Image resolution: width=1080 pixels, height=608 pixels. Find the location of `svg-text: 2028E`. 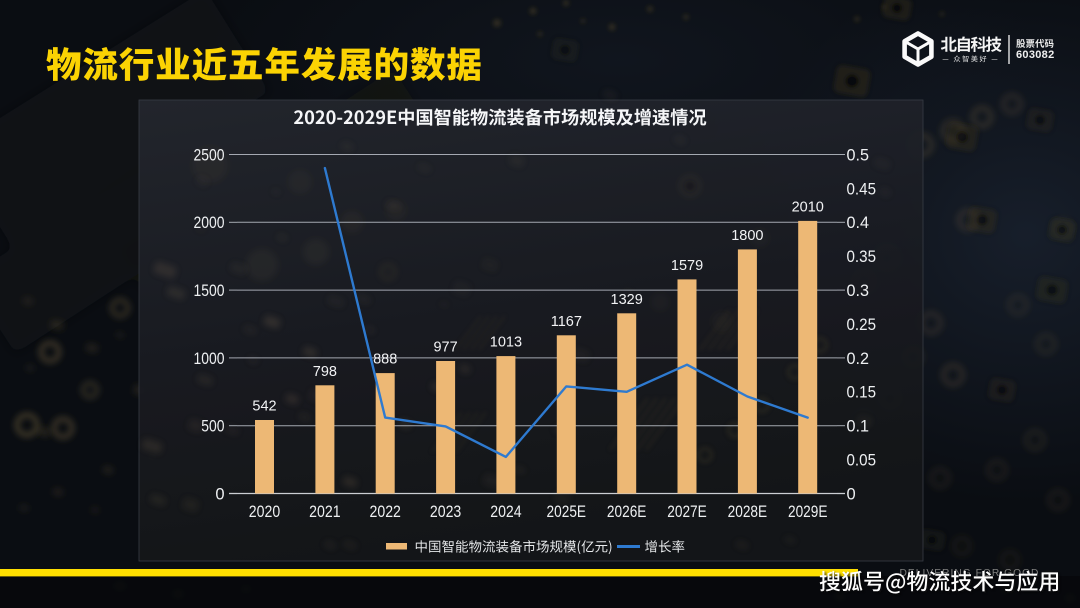

svg-text: 2028E is located at coordinates (748, 511).